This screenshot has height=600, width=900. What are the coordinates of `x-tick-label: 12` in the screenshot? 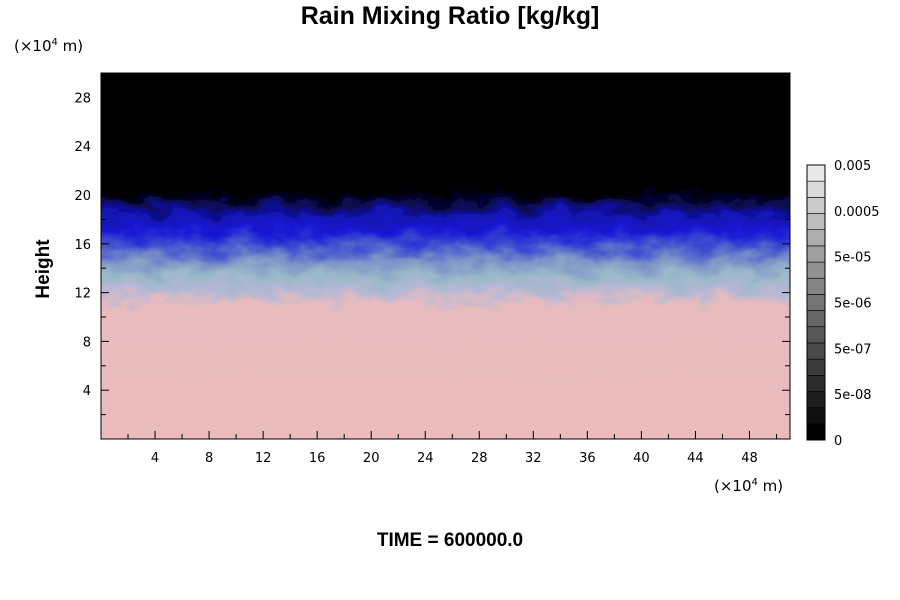 It's located at (263, 458).